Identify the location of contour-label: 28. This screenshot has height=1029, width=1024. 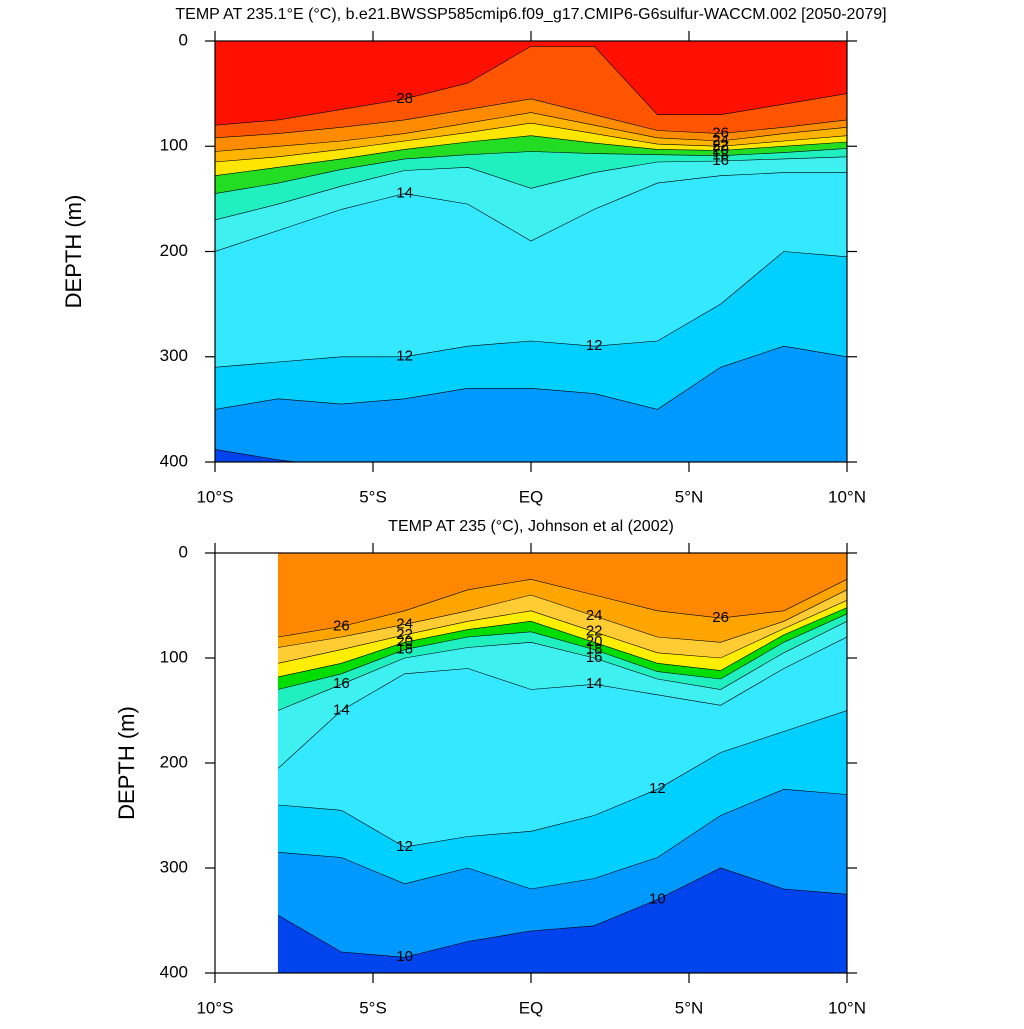
(404, 98).